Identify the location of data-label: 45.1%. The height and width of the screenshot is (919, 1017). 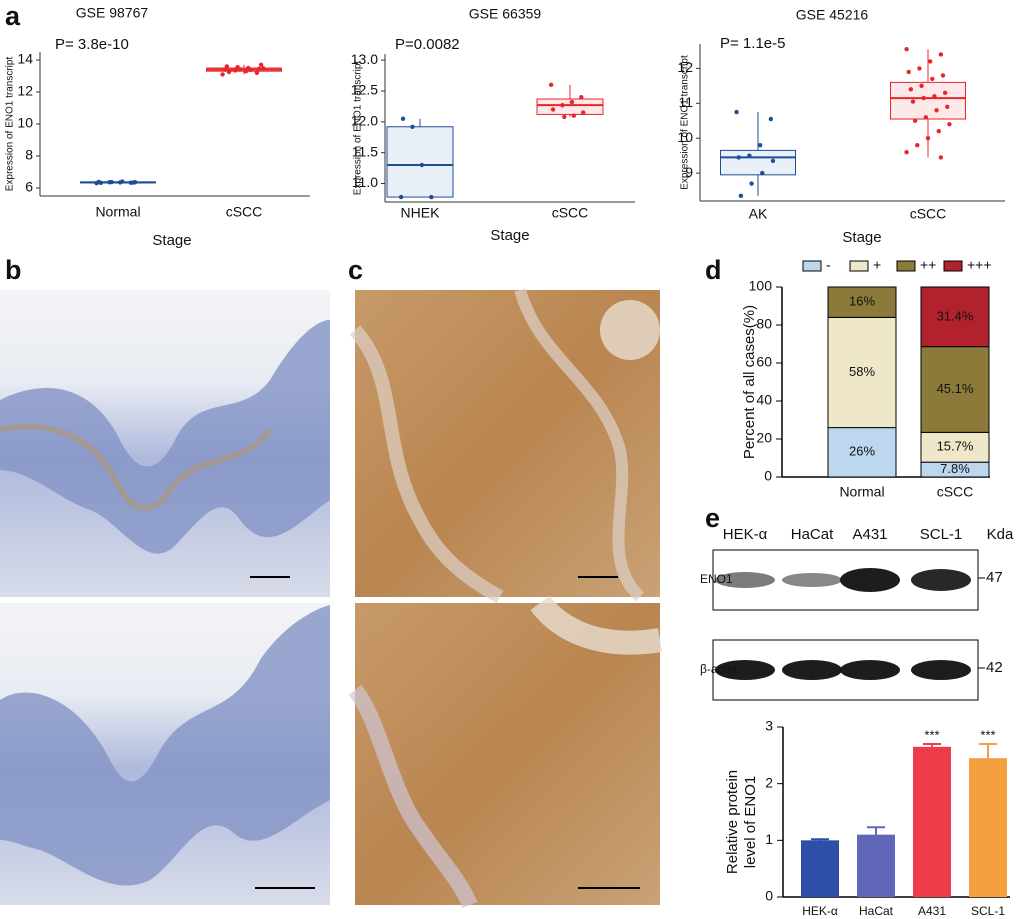
(955, 388).